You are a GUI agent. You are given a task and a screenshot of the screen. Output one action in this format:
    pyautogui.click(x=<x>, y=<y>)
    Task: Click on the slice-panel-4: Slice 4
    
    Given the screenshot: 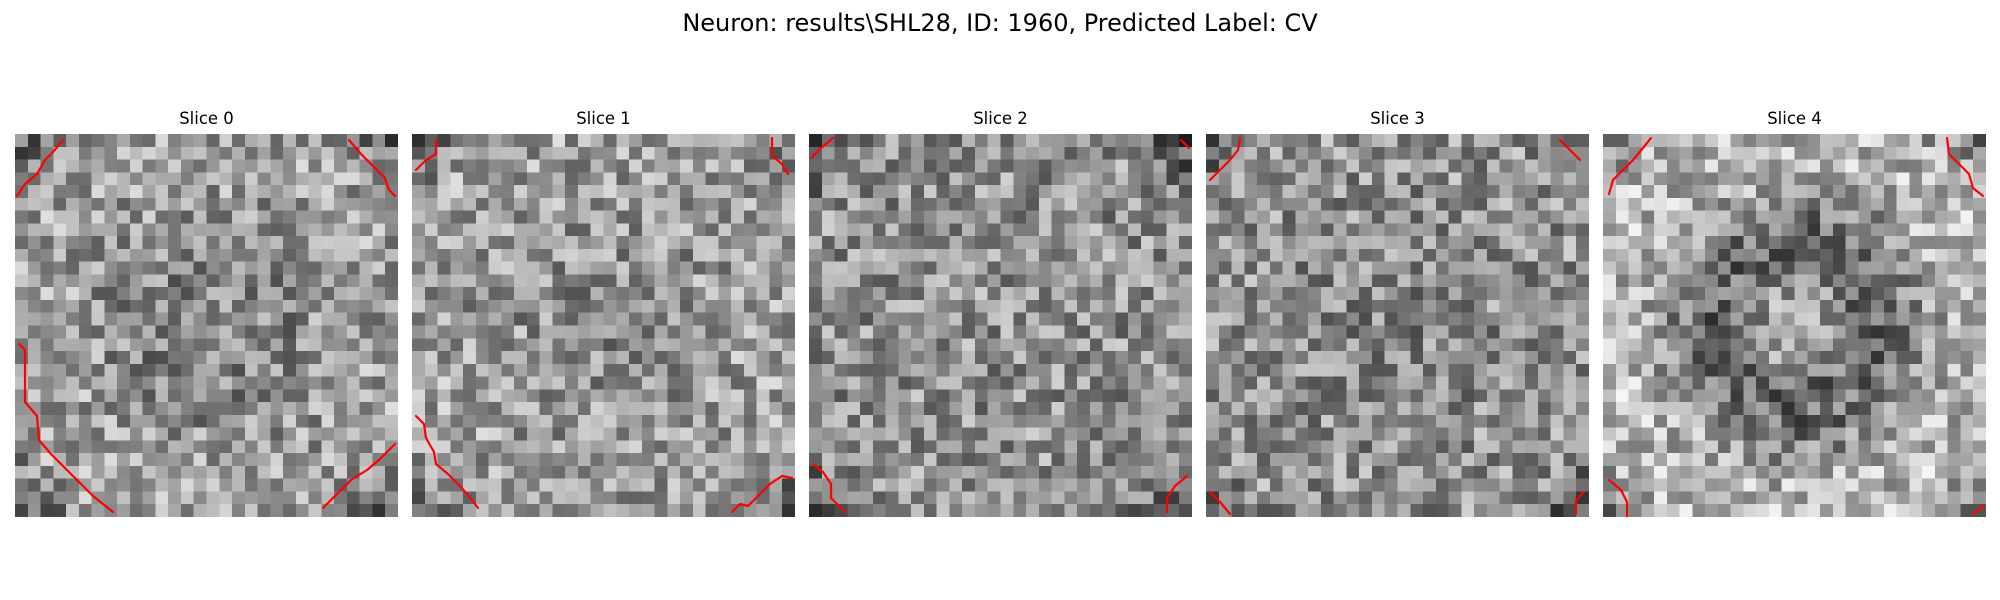 What is the action you would take?
    pyautogui.click(x=1794, y=312)
    